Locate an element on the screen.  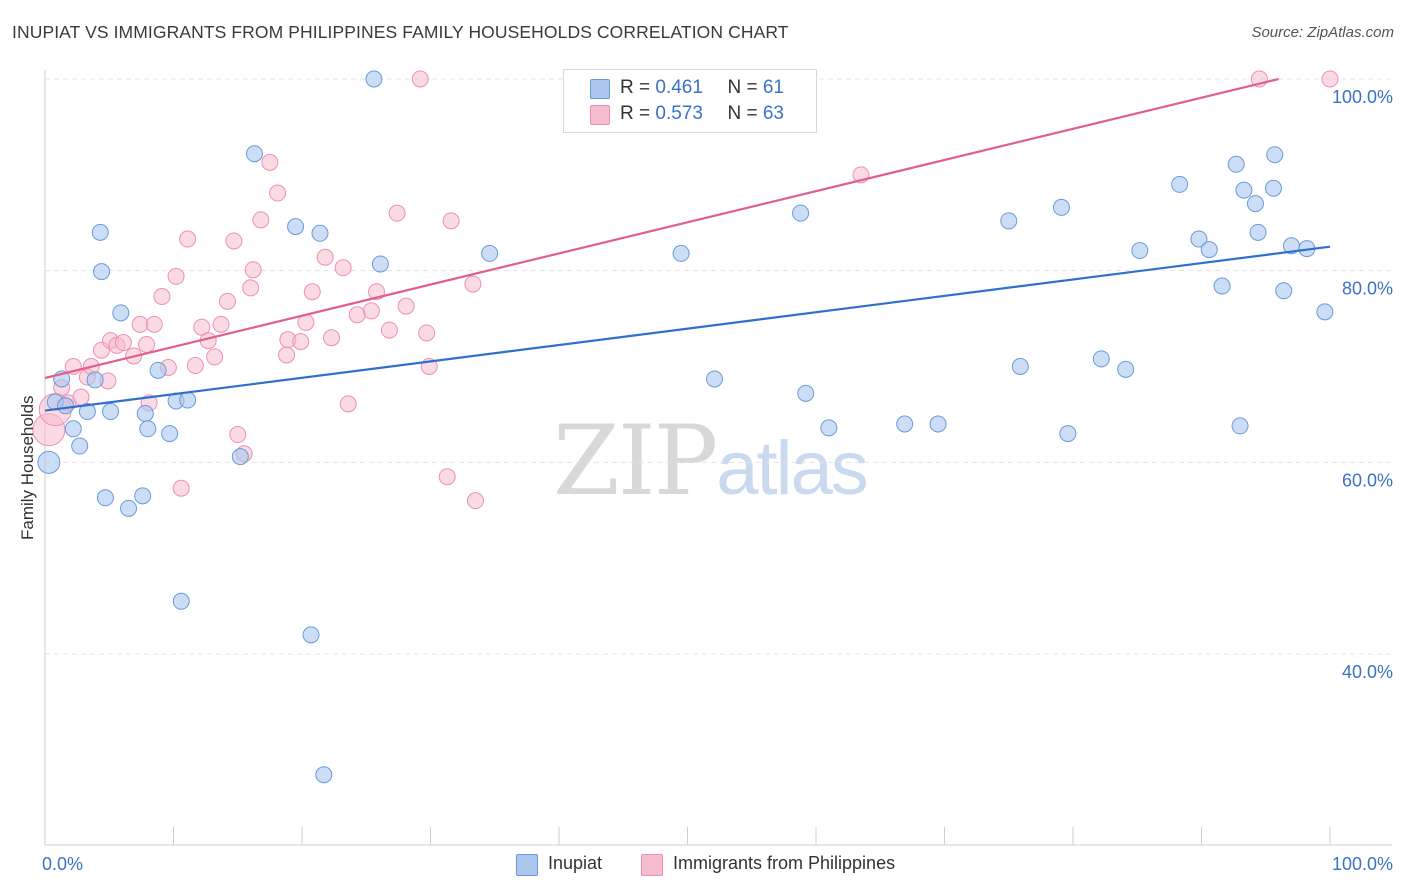
legend-swatch-philippines is located at coordinates (600, 115).